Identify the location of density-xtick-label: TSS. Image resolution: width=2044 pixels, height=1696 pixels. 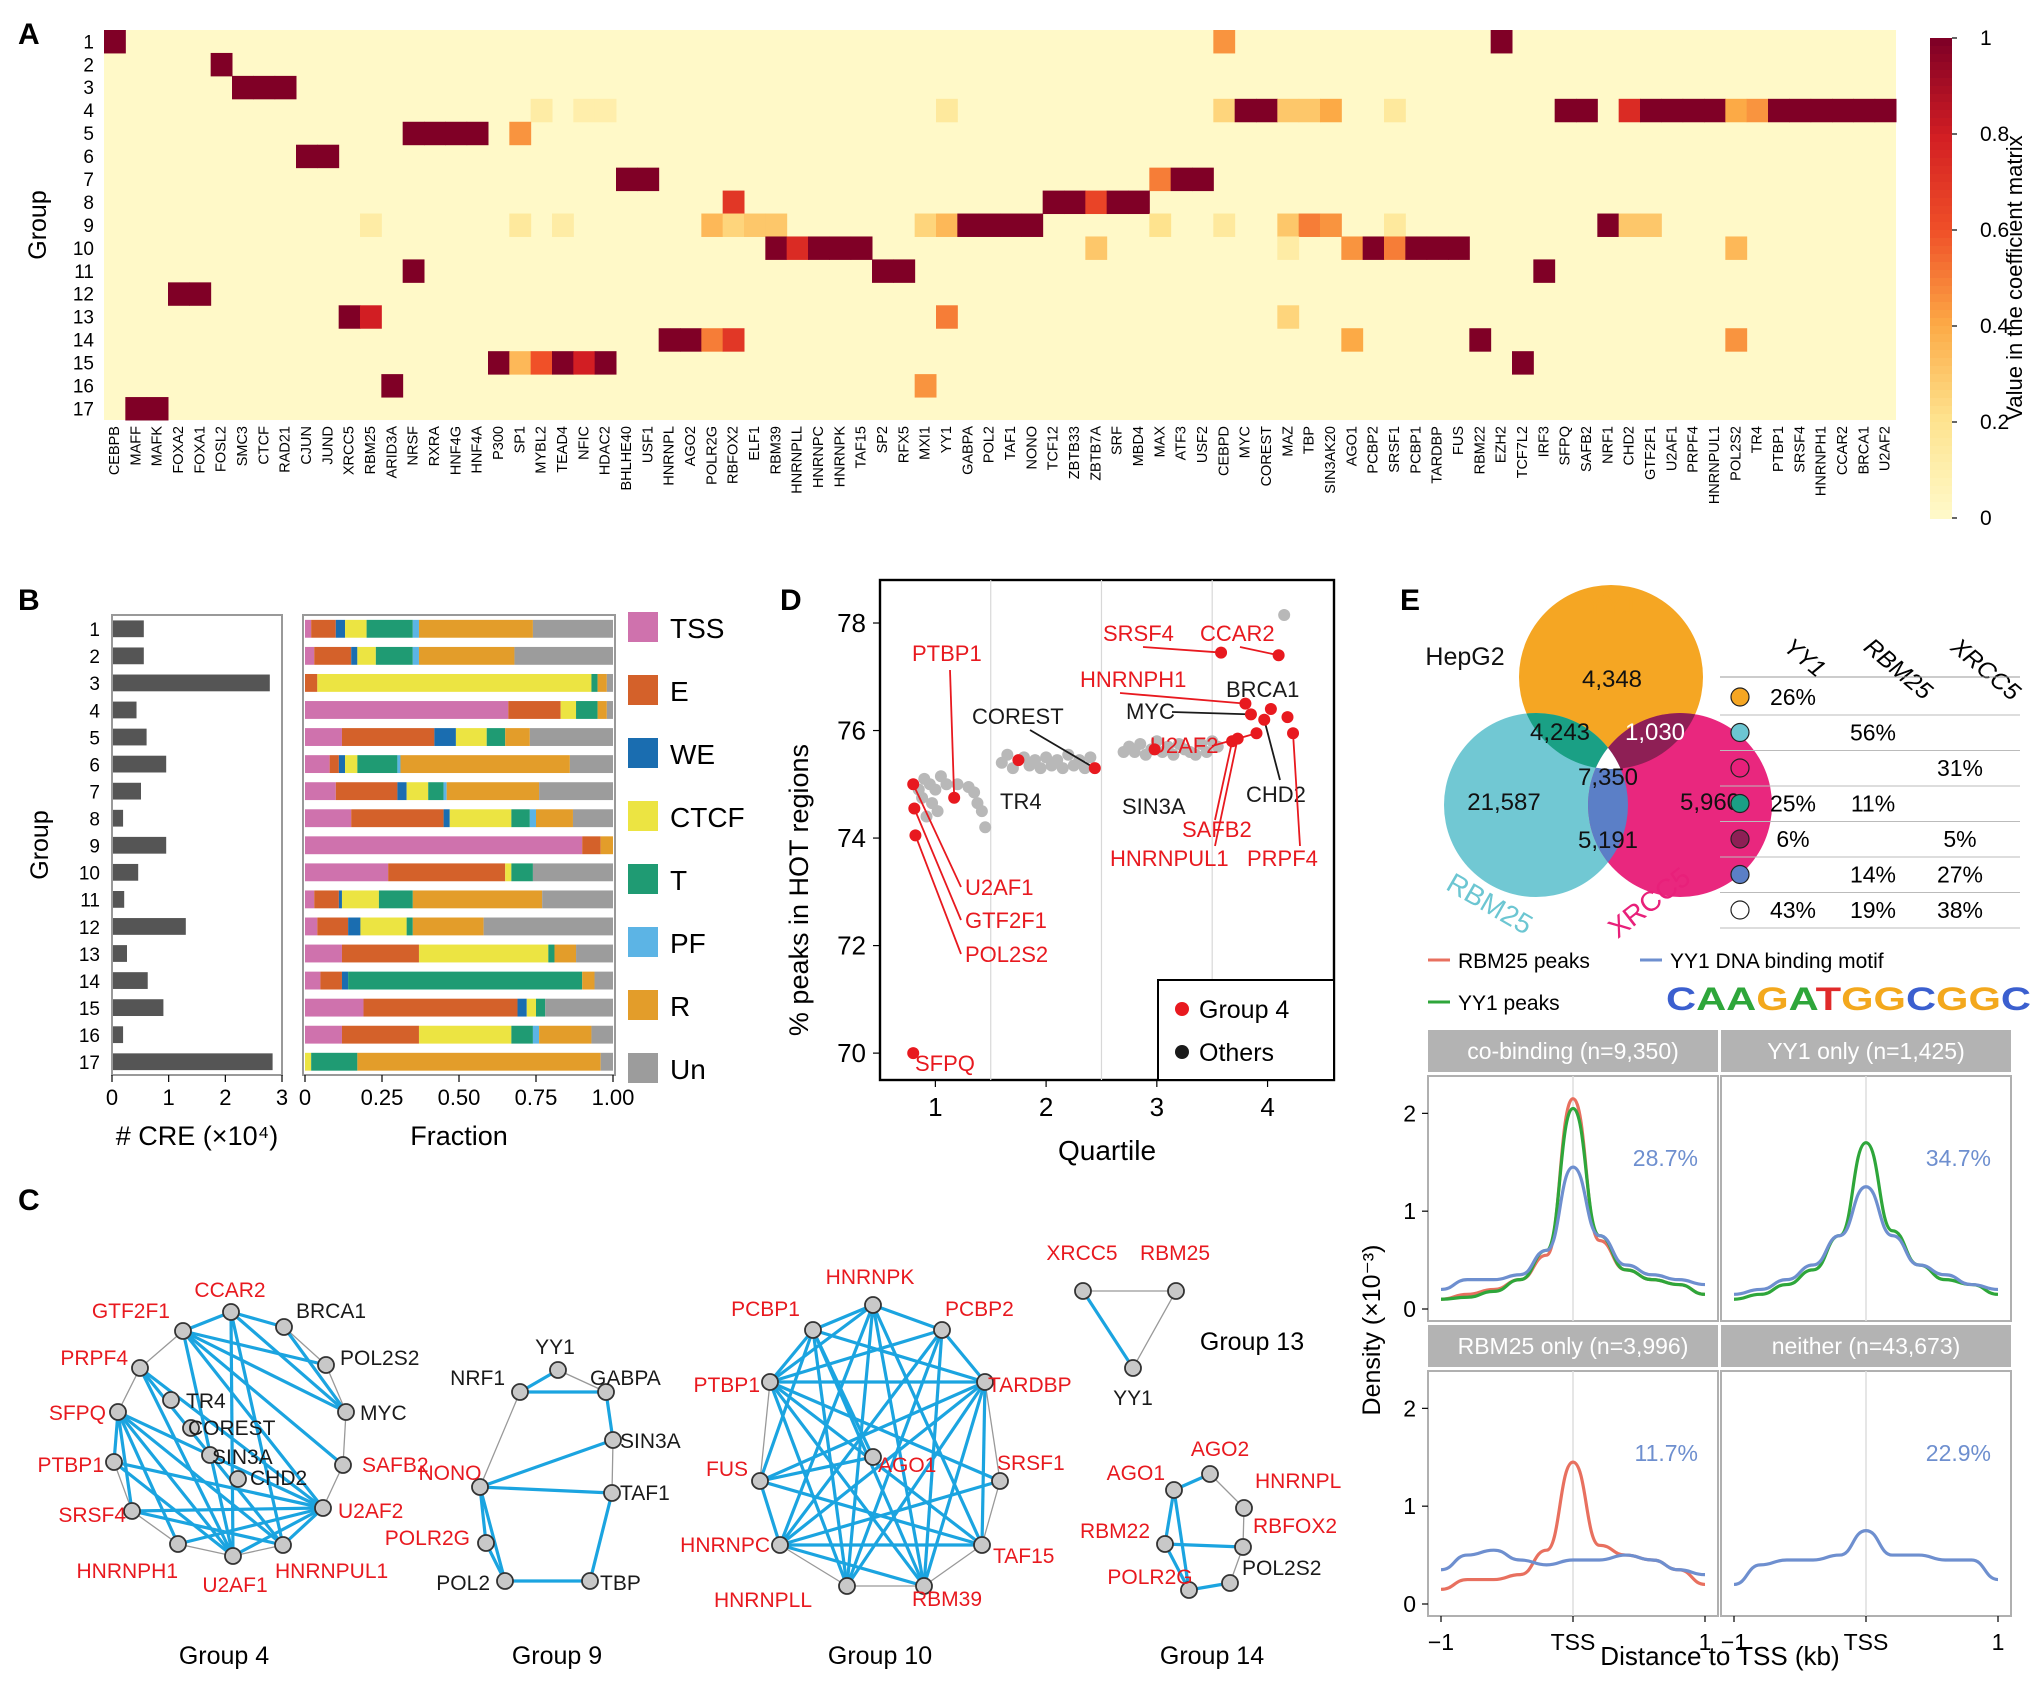
(1866, 1642).